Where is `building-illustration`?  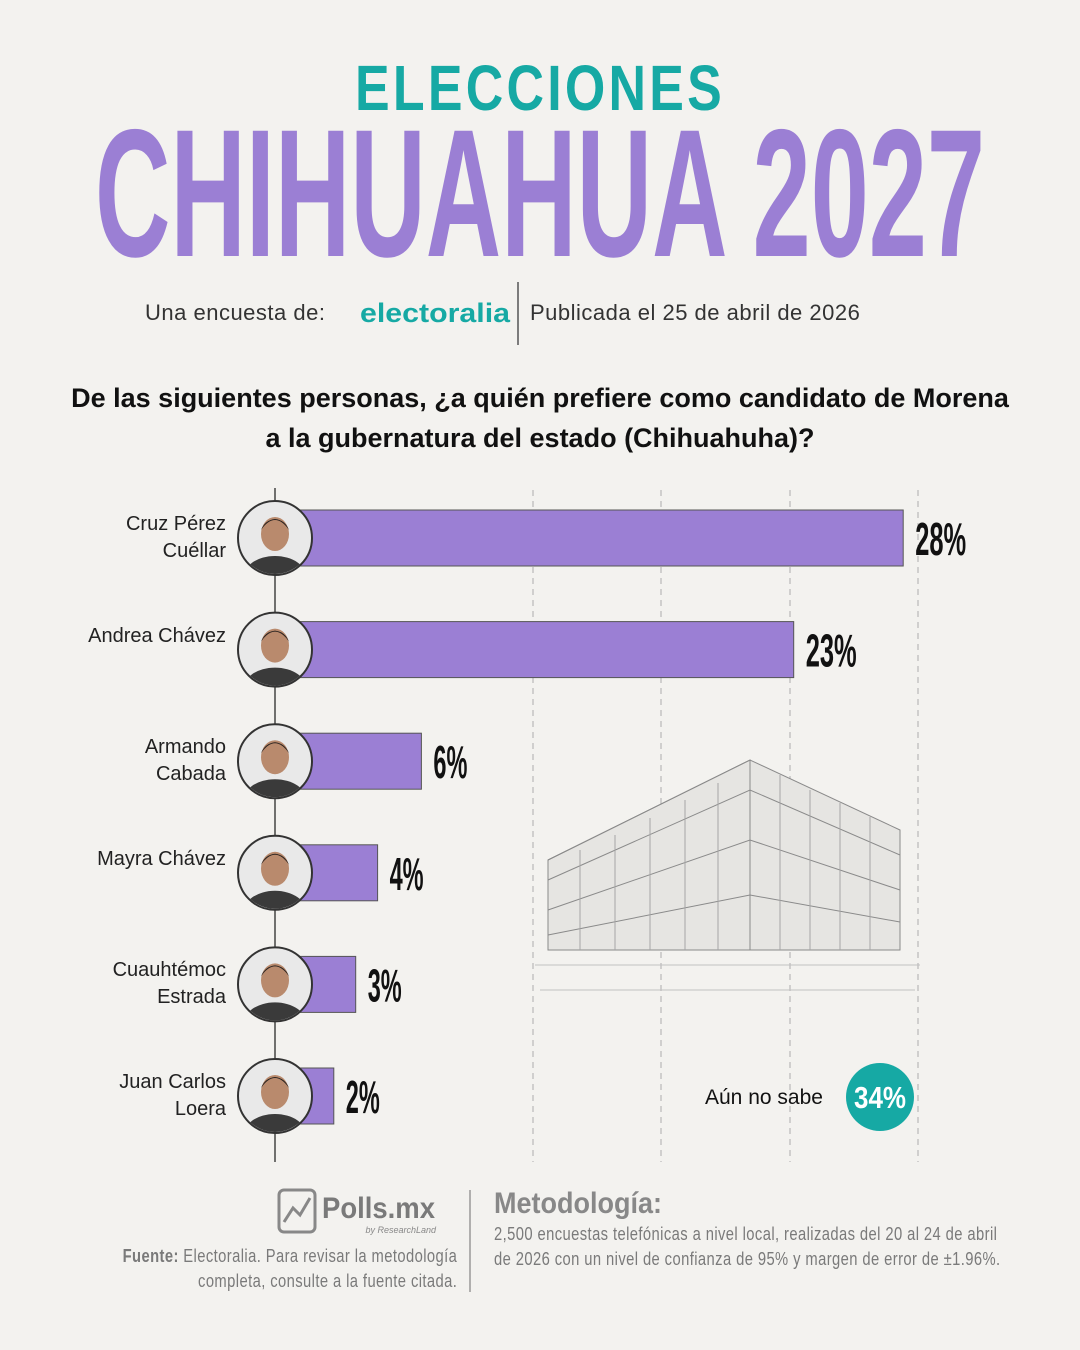 building-illustration is located at coordinates (727, 875).